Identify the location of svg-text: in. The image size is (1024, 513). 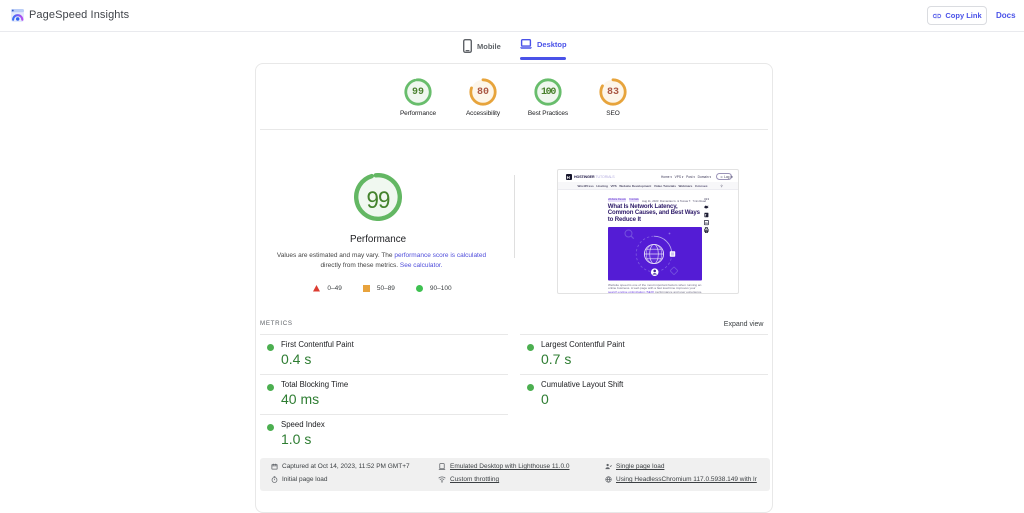
(706, 223).